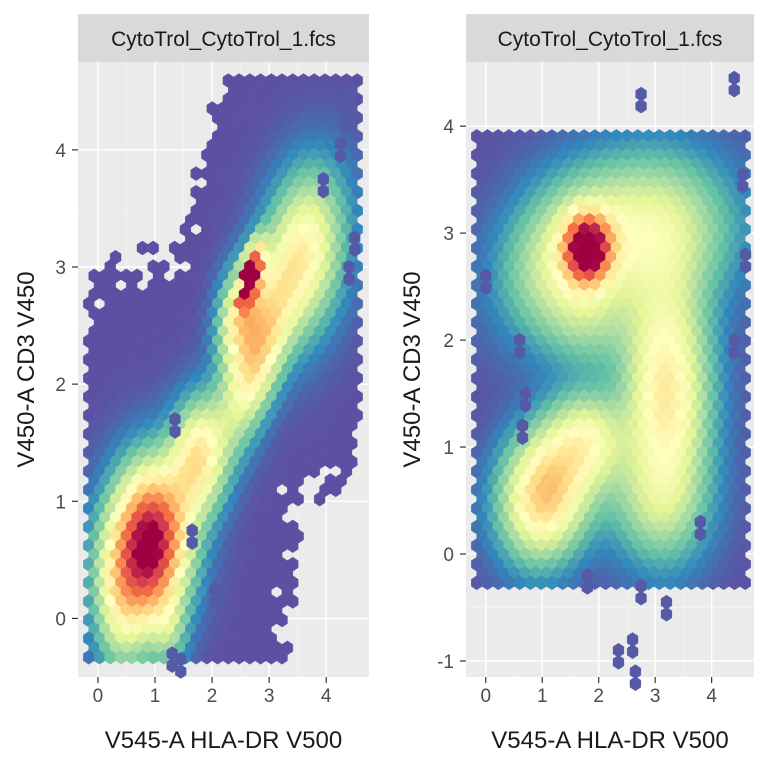 This screenshot has width=768, height=768. I want to click on x-axis-title-left: V545-A HLA-DR V500, so click(223, 740).